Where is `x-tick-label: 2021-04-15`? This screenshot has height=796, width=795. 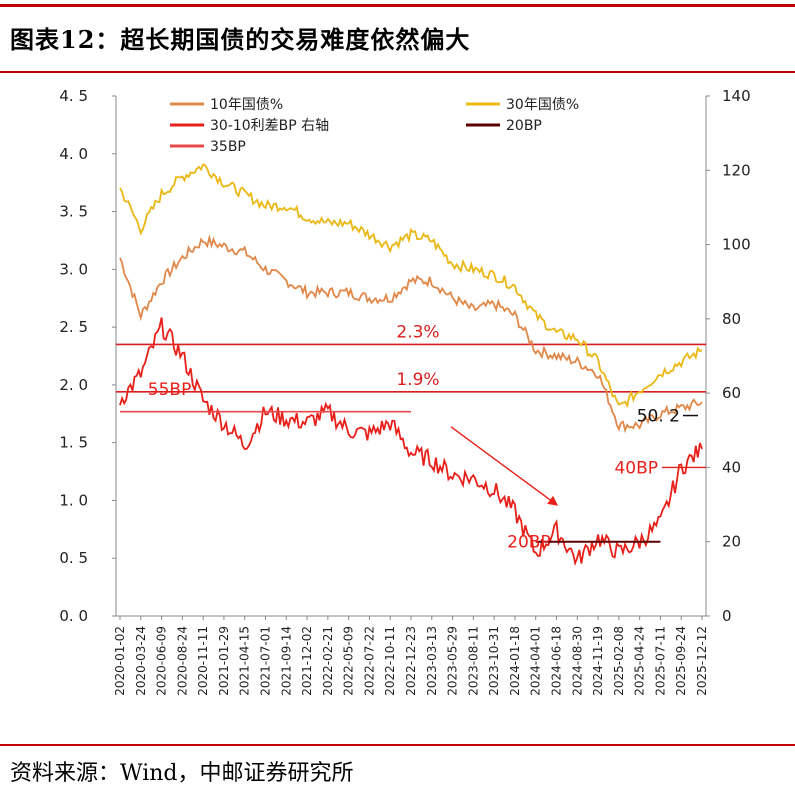 x-tick-label: 2021-04-15 is located at coordinates (245, 661).